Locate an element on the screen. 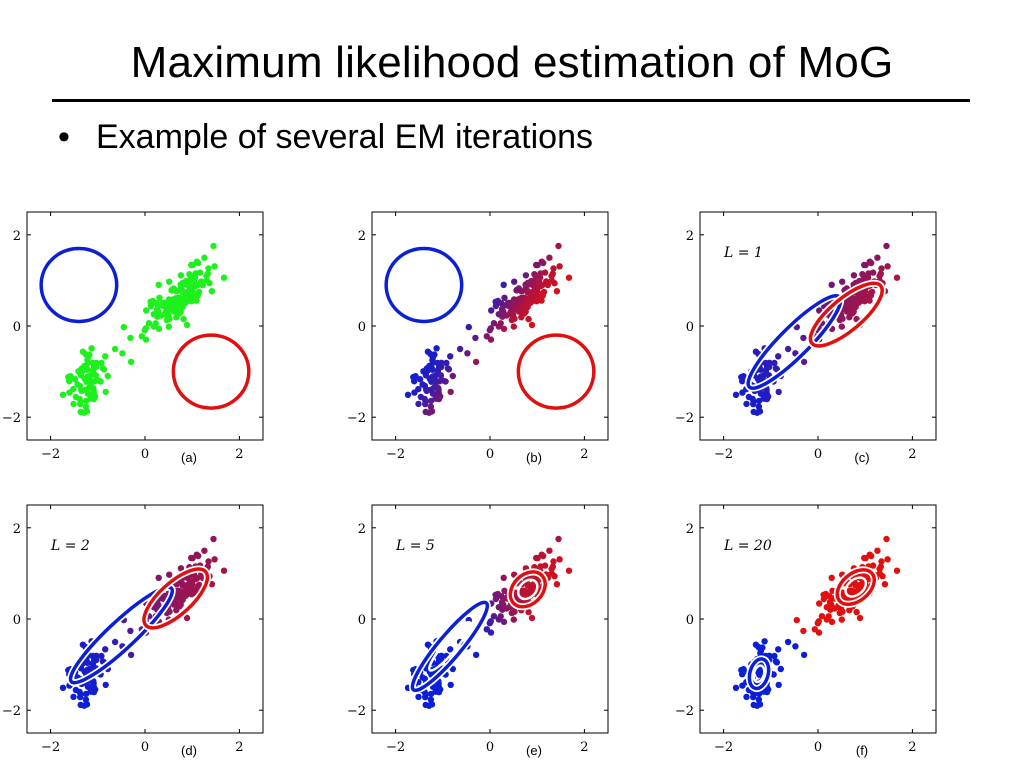  x-tick-label: 2 is located at coordinates (912, 747).